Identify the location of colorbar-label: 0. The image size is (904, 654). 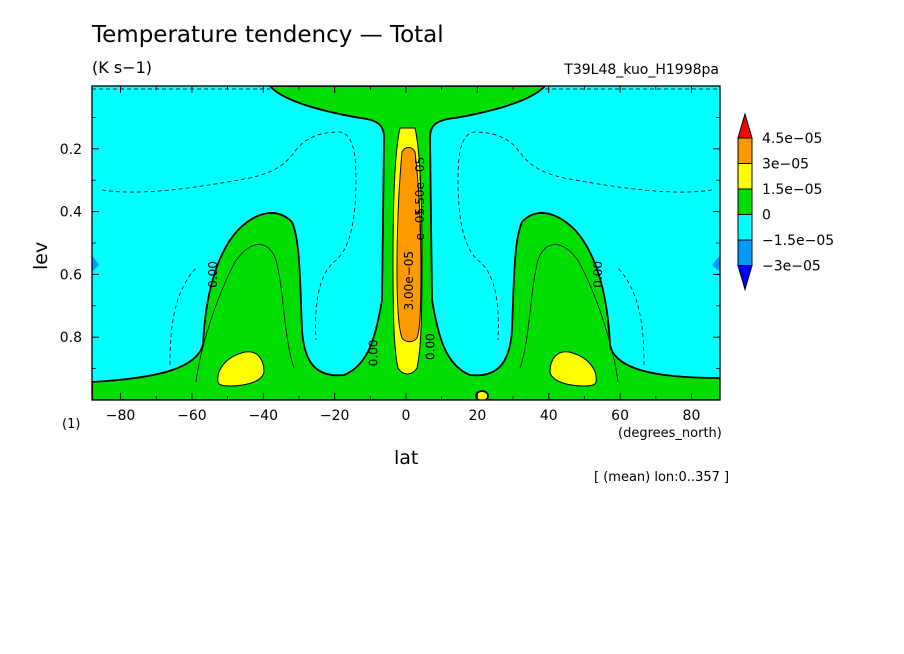
(766, 216).